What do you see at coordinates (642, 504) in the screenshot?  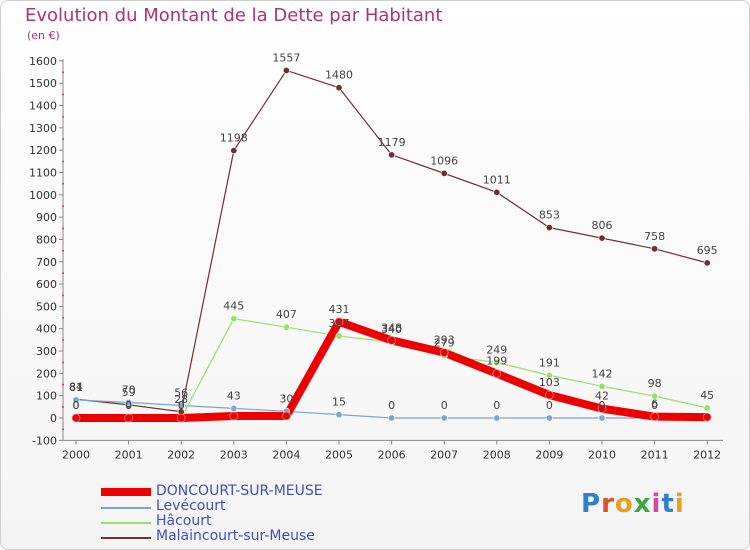 I see `logo-letter: x` at bounding box center [642, 504].